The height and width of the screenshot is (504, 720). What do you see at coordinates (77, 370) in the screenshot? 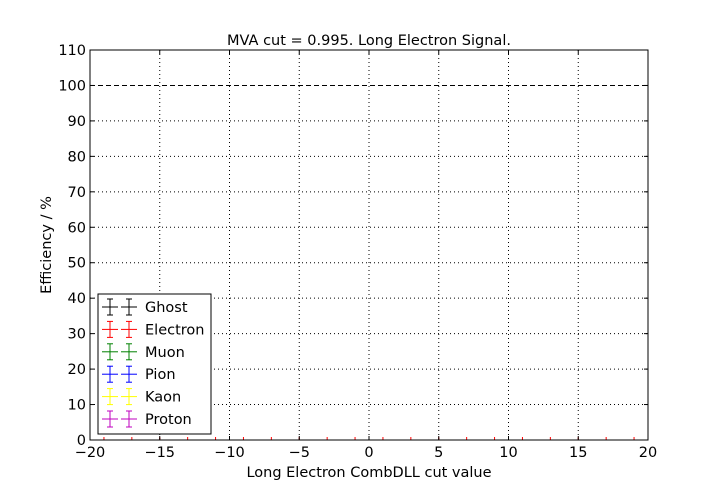
I see `y-tick-label: 20` at bounding box center [77, 370].